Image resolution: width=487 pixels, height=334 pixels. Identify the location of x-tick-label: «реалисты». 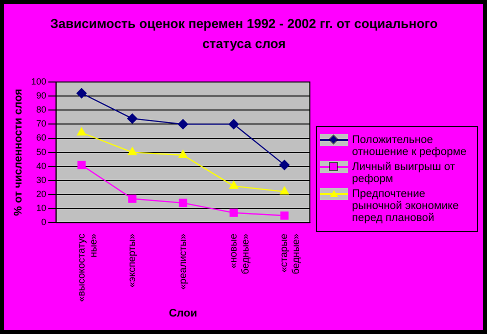
(183, 261).